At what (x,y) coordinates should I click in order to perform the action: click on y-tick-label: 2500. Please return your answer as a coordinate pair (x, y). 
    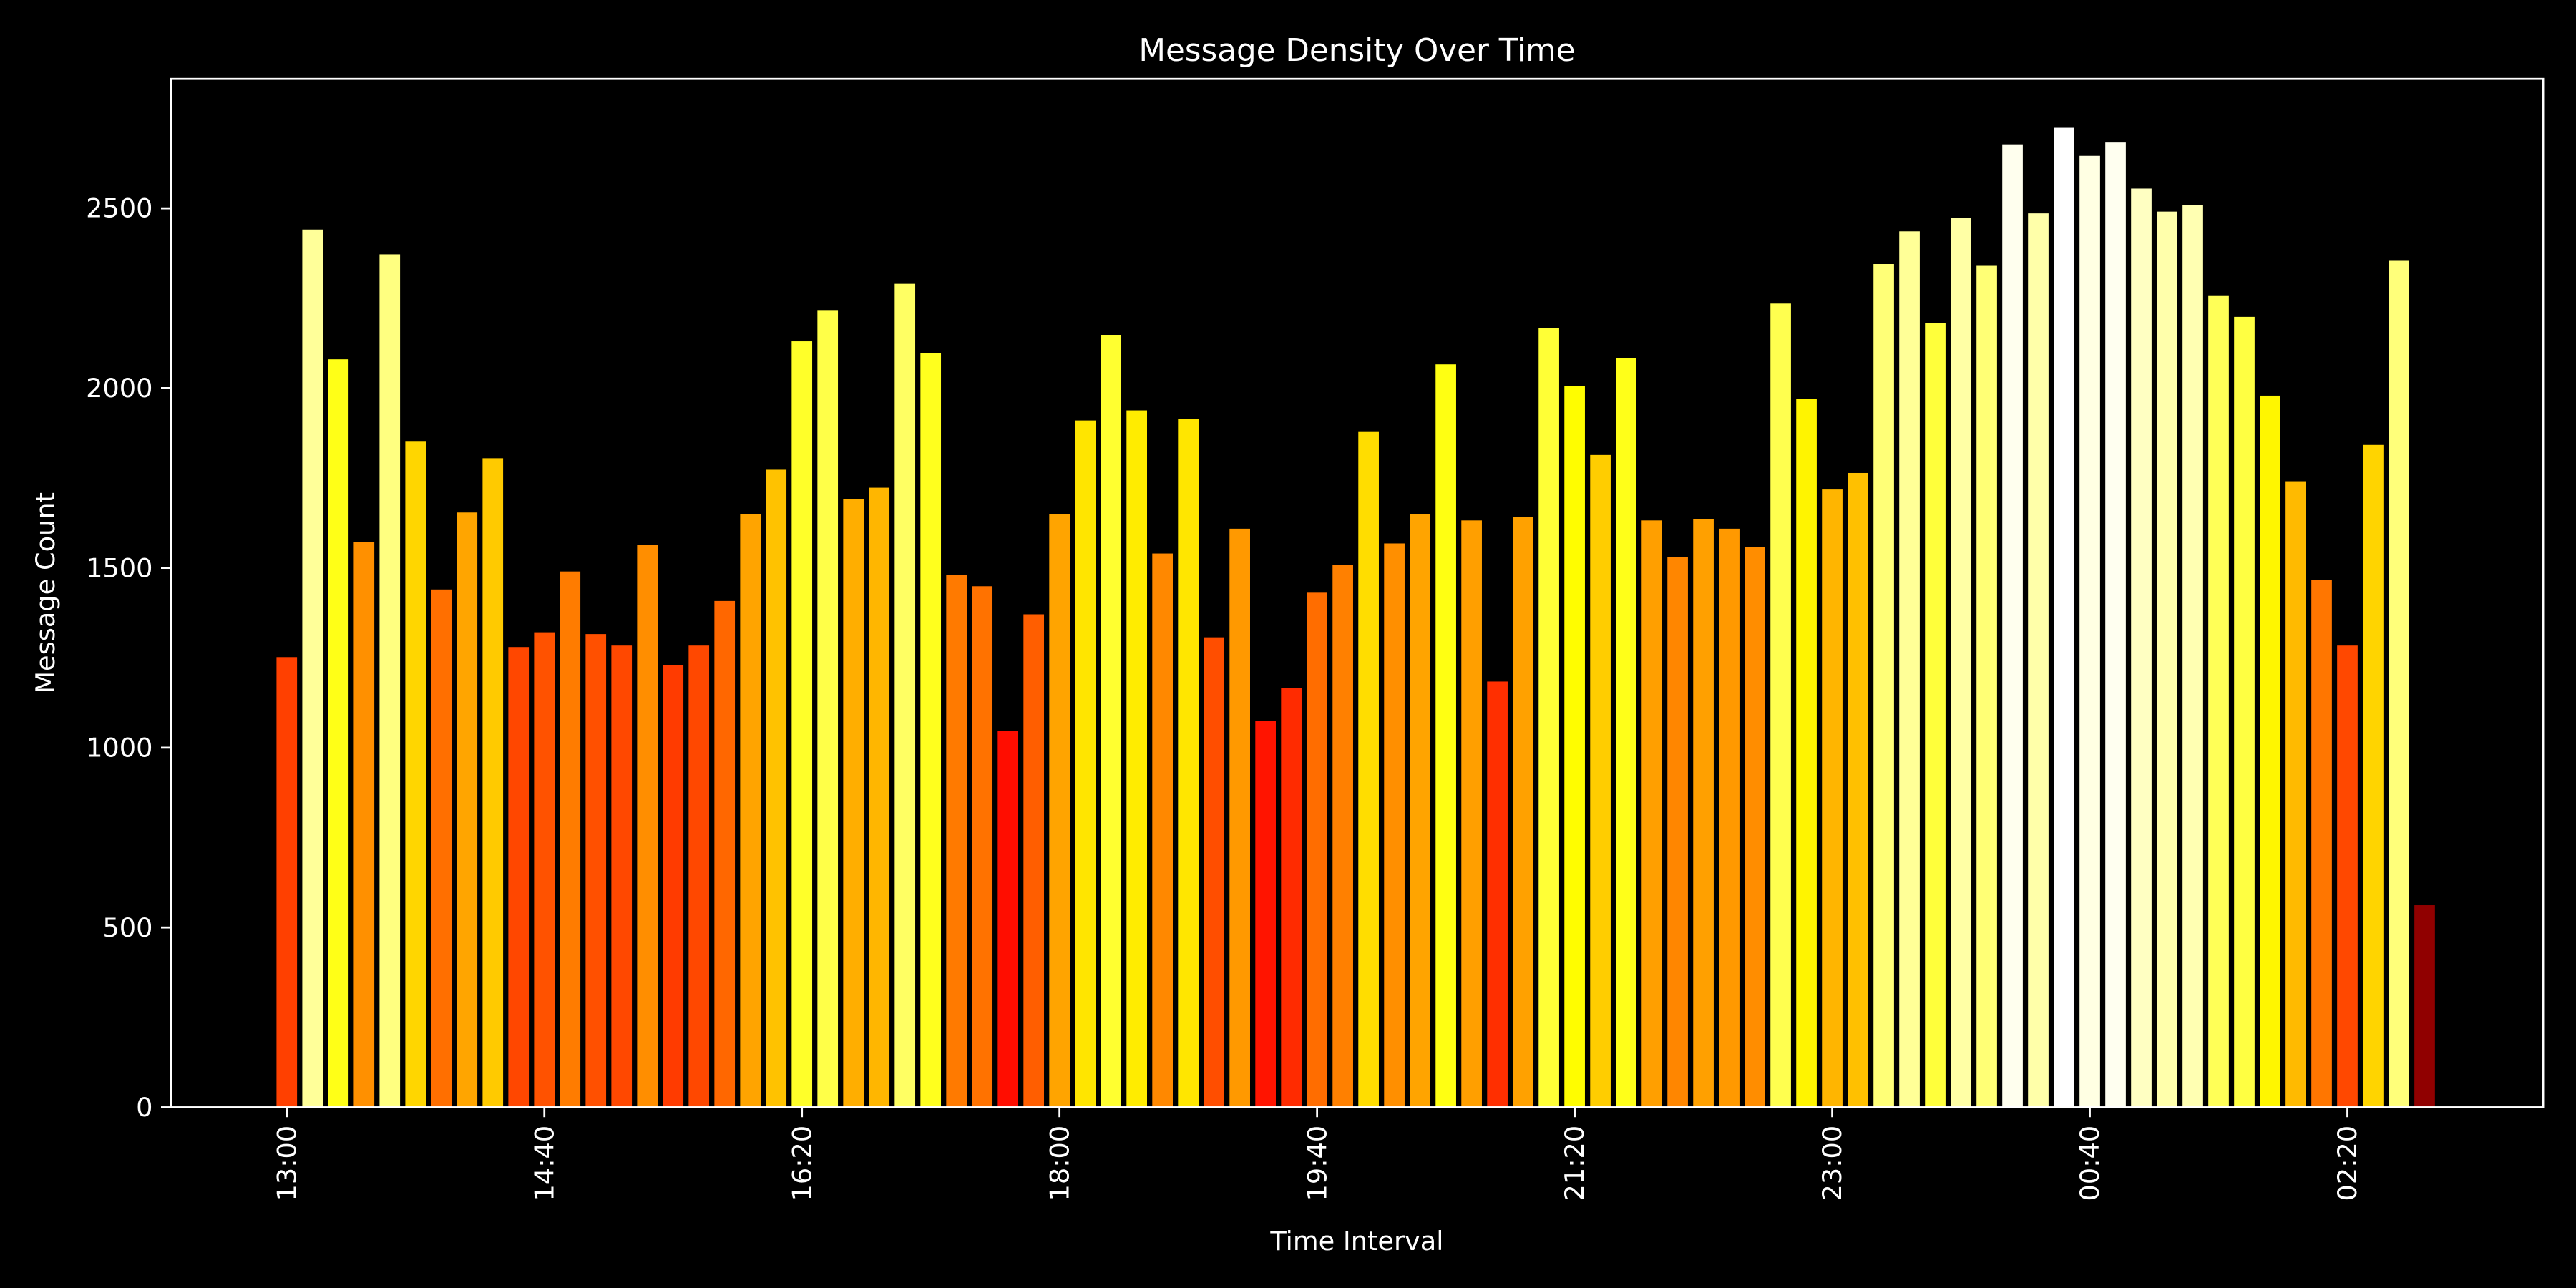
    Looking at the image, I should click on (119, 208).